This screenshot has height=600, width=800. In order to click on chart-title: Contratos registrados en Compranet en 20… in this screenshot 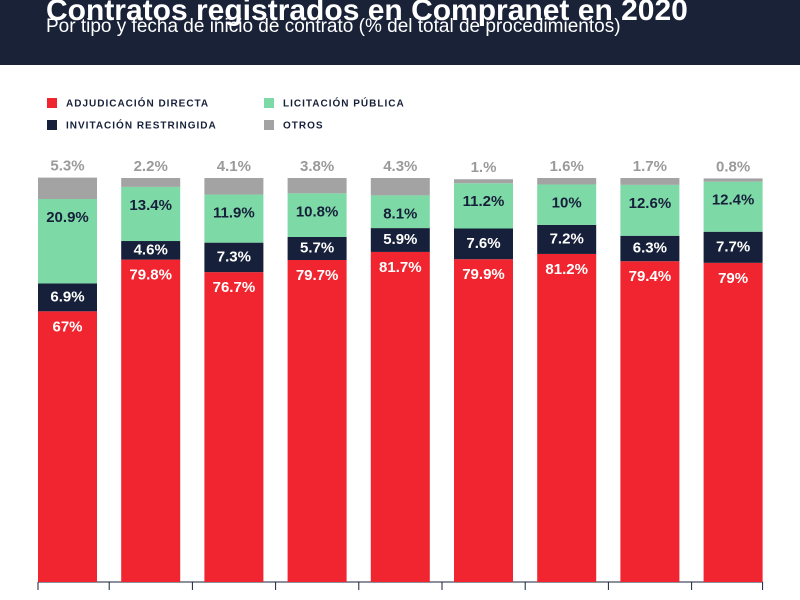, I will do `click(367, 13)`.